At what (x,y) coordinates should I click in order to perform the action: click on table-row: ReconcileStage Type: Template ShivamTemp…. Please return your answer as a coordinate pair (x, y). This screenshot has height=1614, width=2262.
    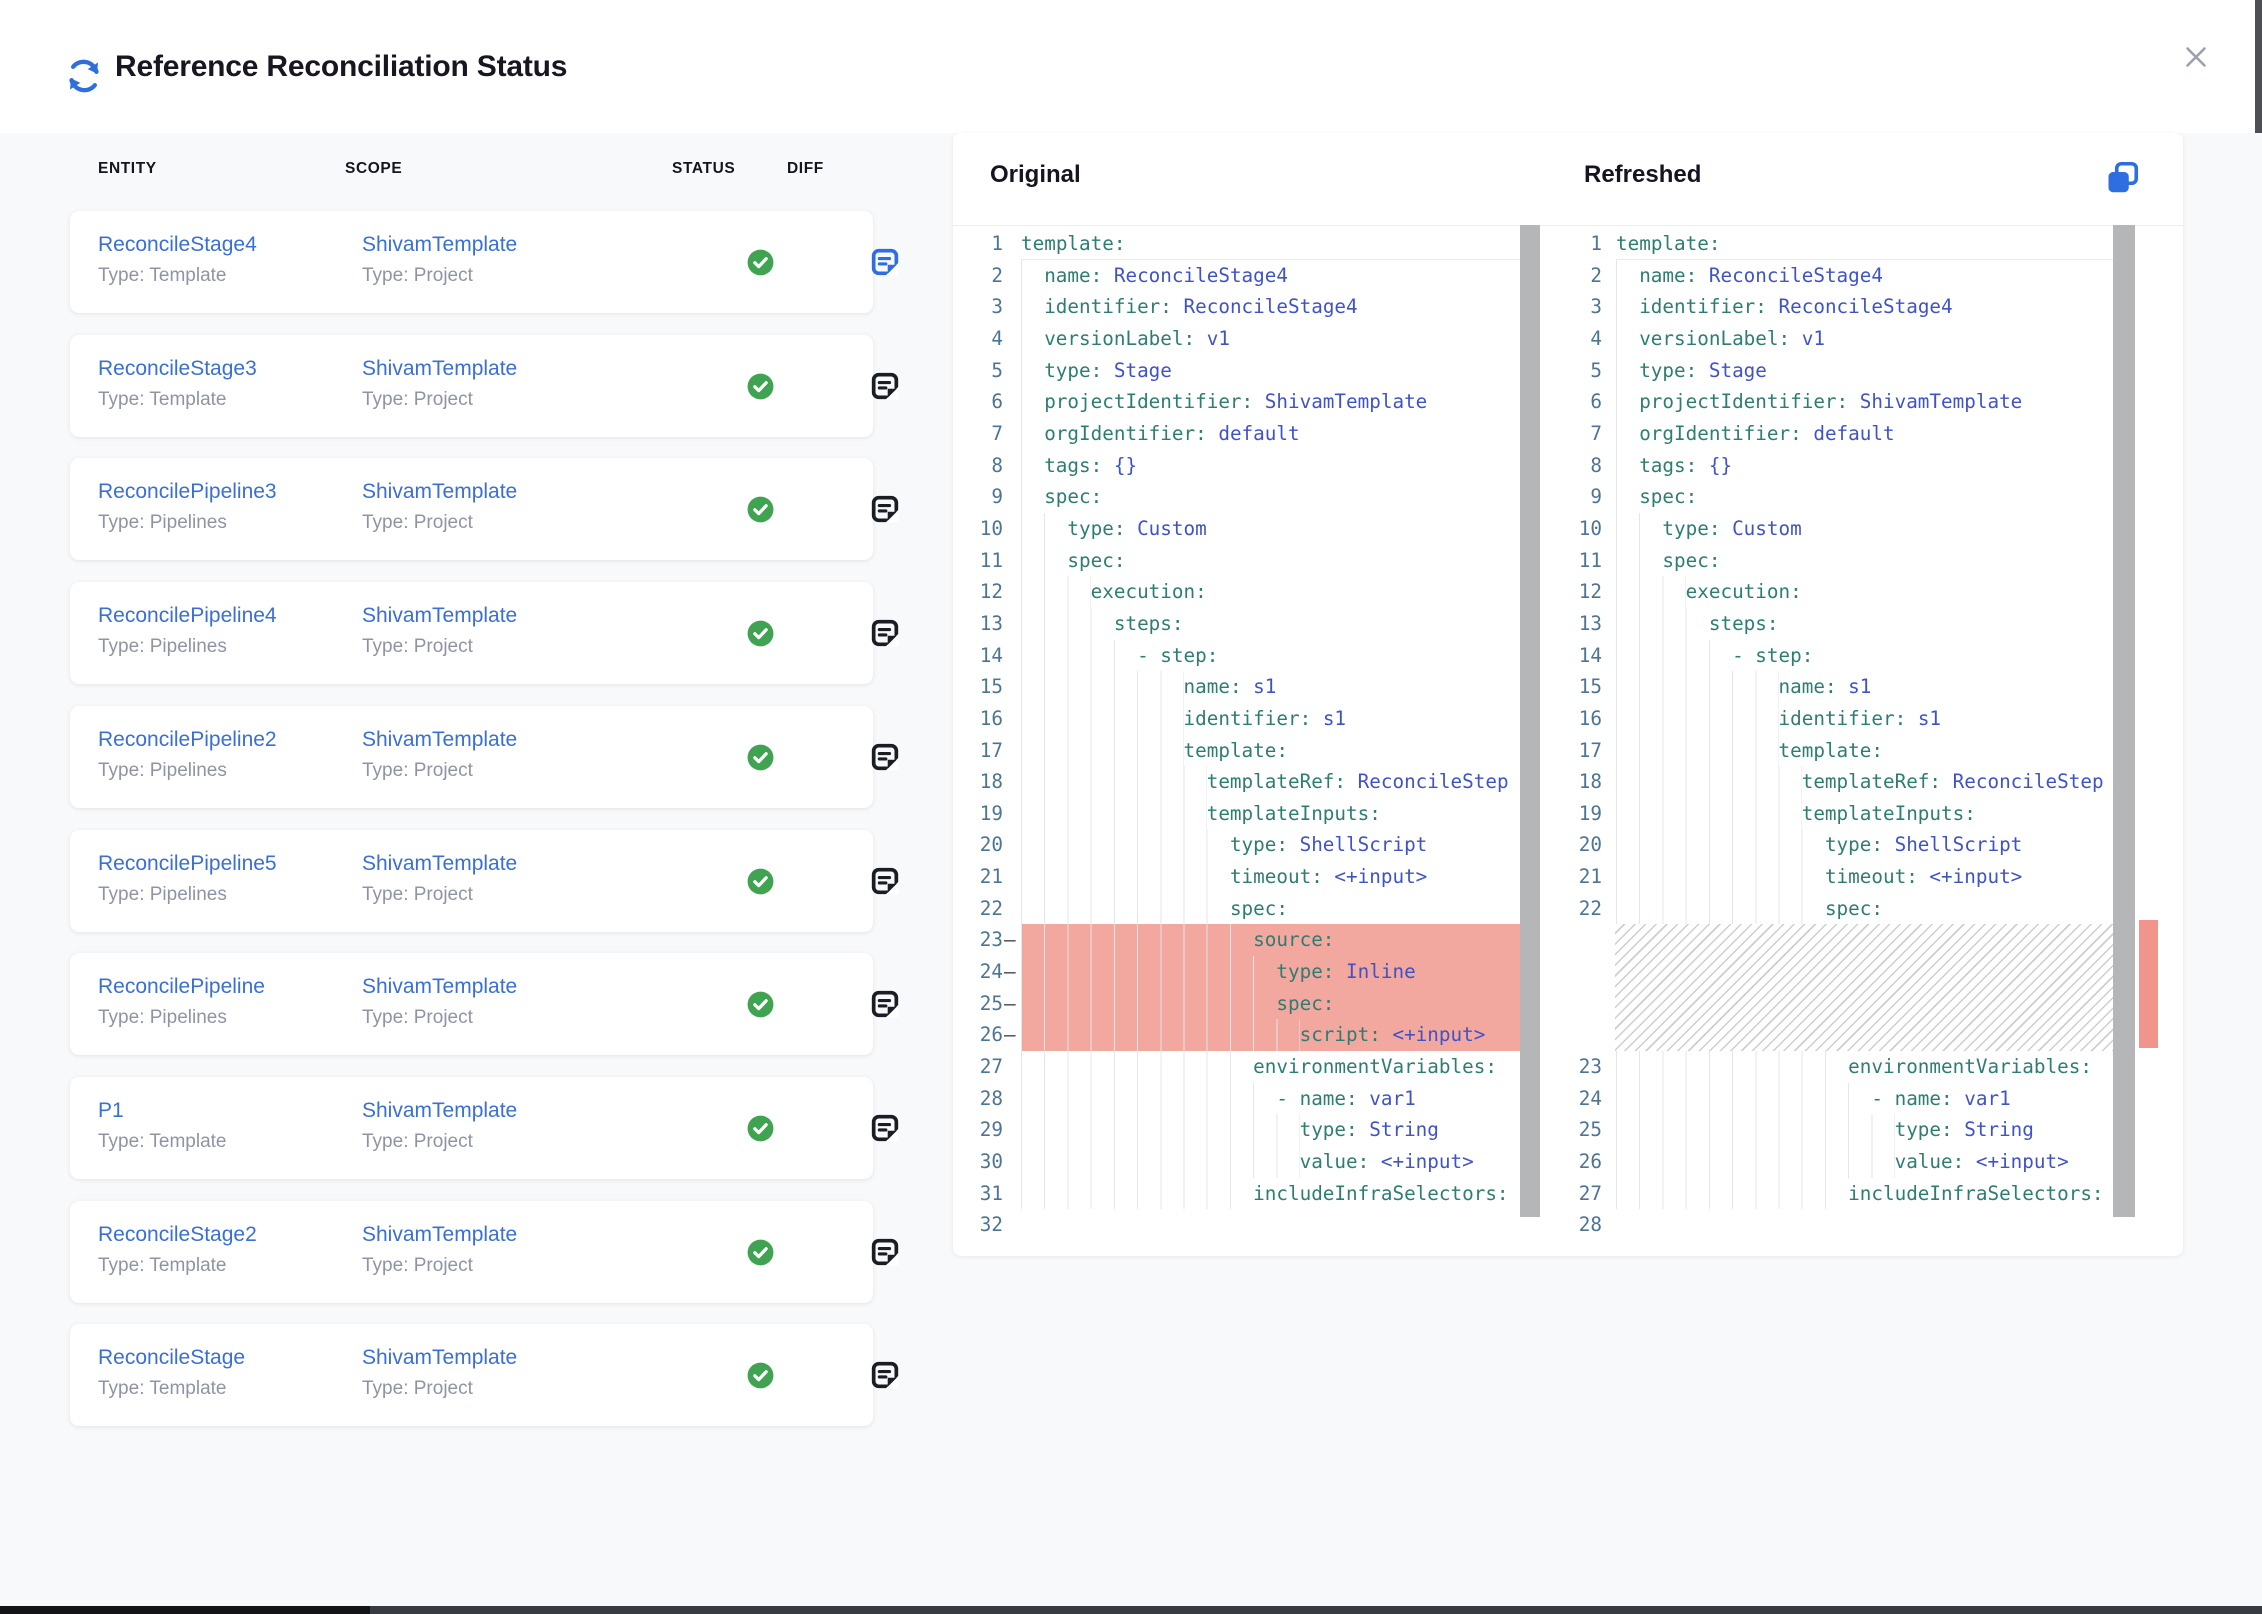
    Looking at the image, I should click on (484, 1375).